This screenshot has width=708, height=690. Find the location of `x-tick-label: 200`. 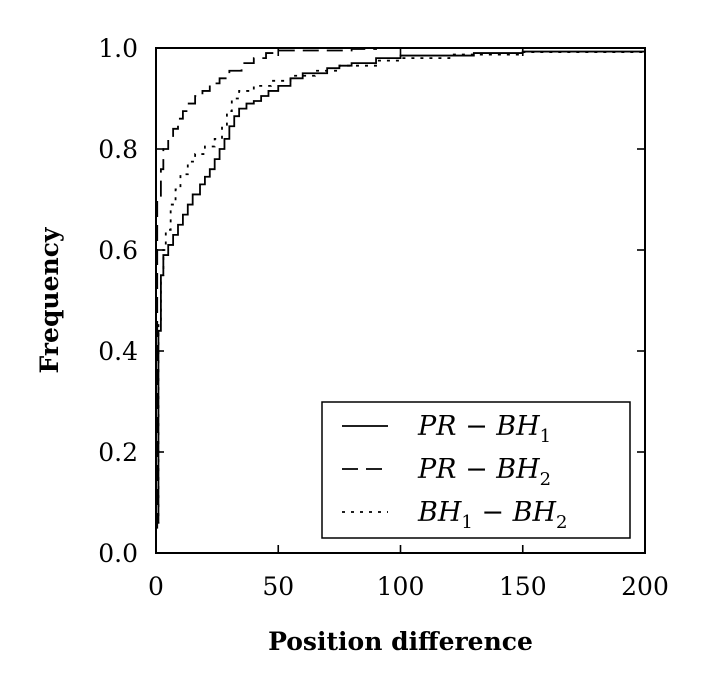

x-tick-label: 200 is located at coordinates (645, 586).